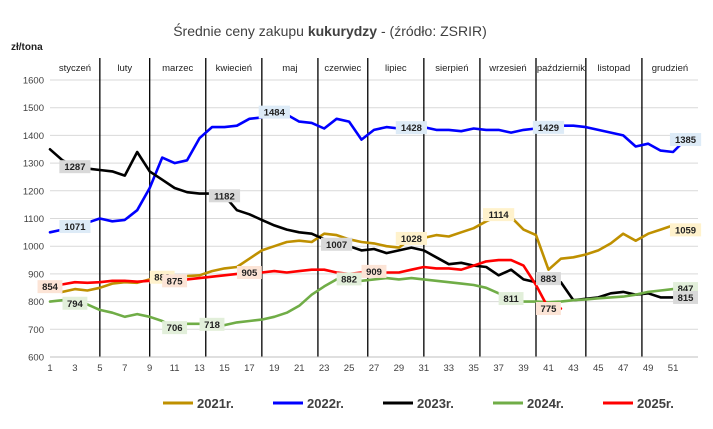 The height and width of the screenshot is (429, 713). I want to click on x-tick-label: 31, so click(424, 368).